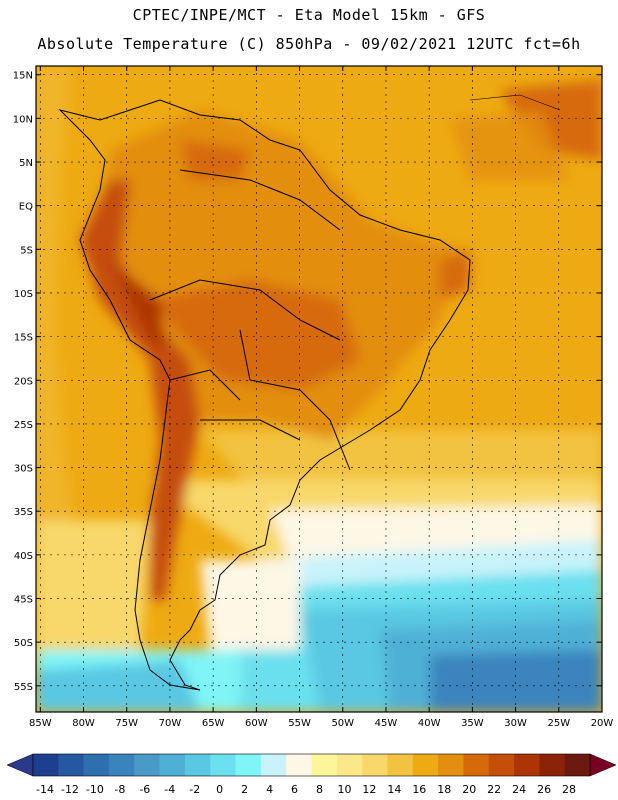 The width and height of the screenshot is (618, 800). I want to click on colorbar-label: 18, so click(444, 789).